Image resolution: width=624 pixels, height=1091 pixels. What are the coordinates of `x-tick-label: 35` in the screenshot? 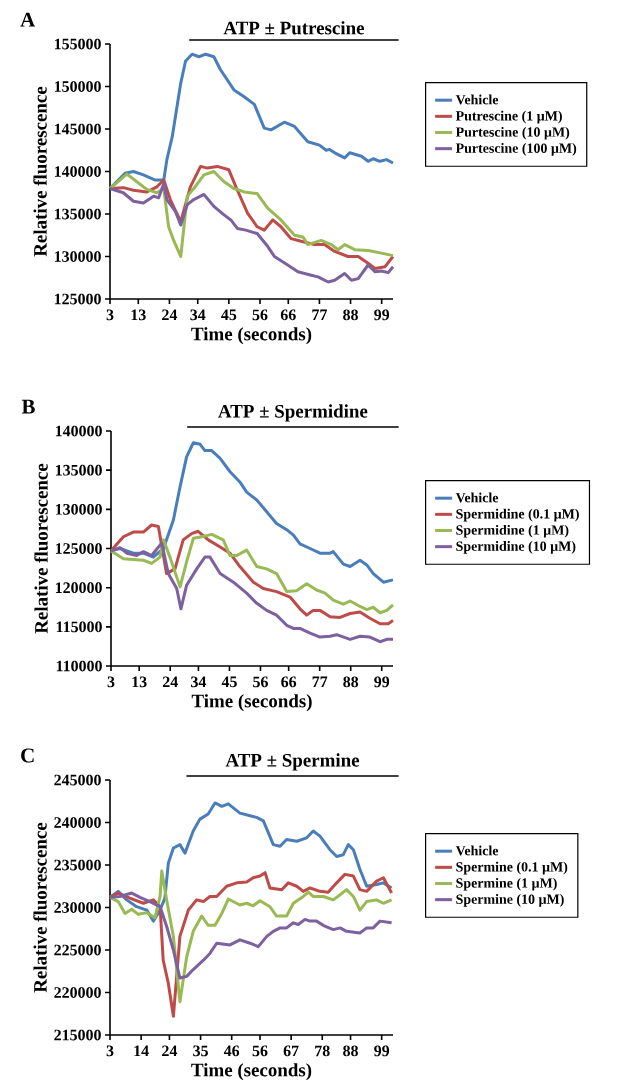 It's located at (200, 1051).